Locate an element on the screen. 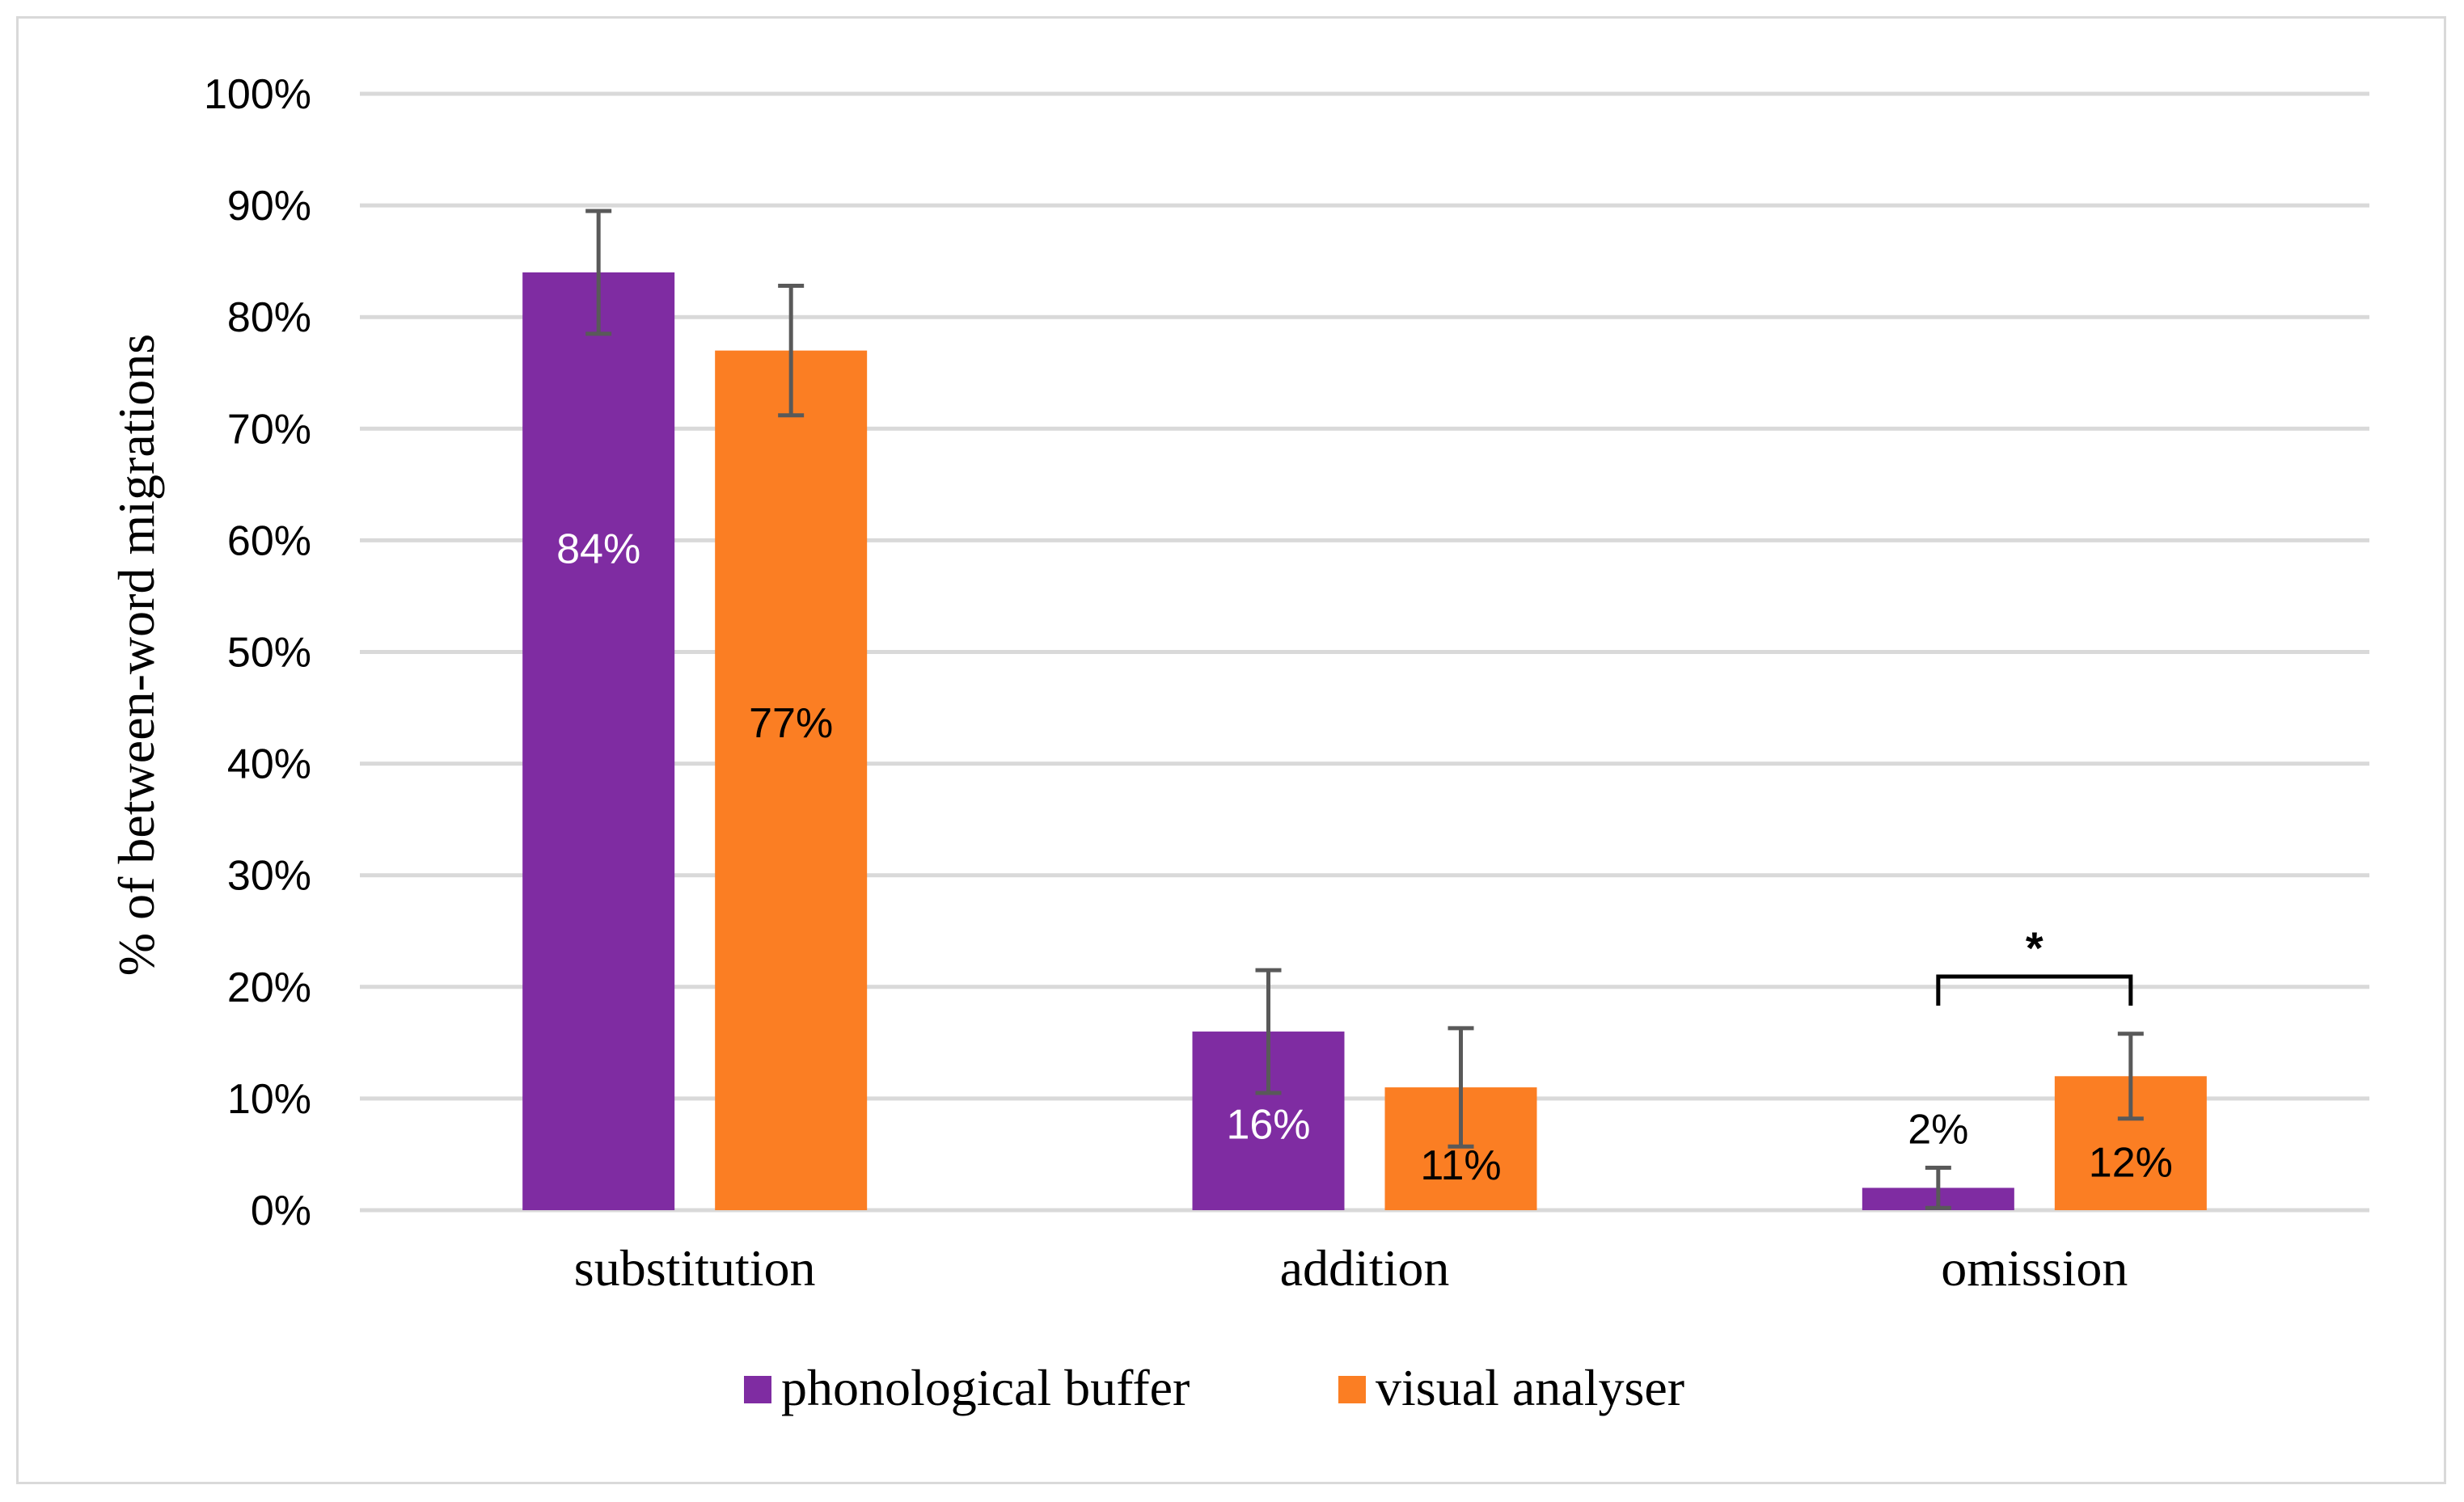 The image size is (2464, 1502). data-label: 12% is located at coordinates (2131, 1163).